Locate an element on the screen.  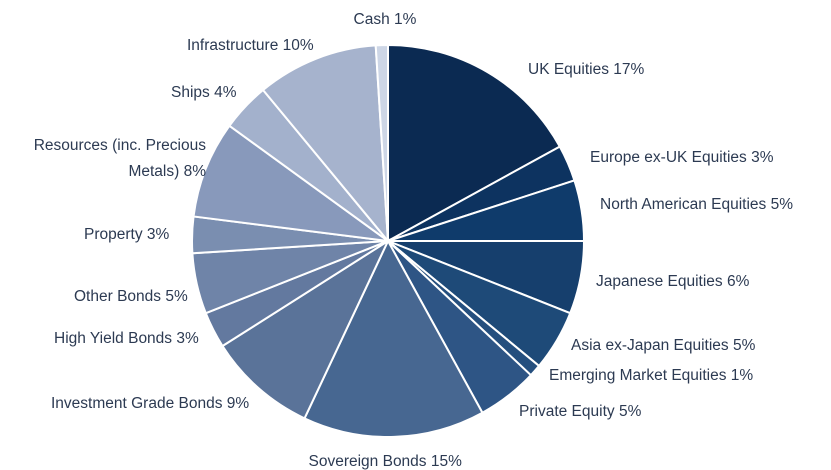
slice-label: UK Equities 17% is located at coordinates (586, 70).